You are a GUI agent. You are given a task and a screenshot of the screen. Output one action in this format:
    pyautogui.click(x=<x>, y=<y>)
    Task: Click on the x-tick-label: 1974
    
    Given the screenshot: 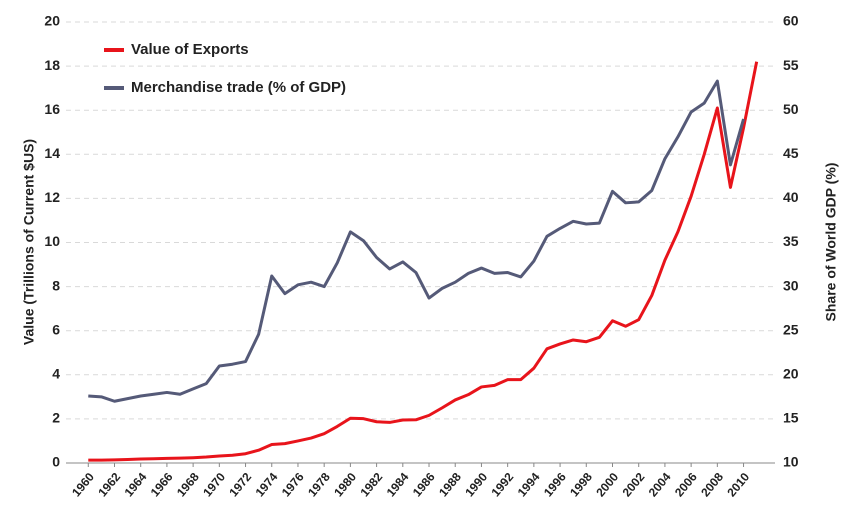 What is the action you would take?
    pyautogui.click(x=267, y=485)
    